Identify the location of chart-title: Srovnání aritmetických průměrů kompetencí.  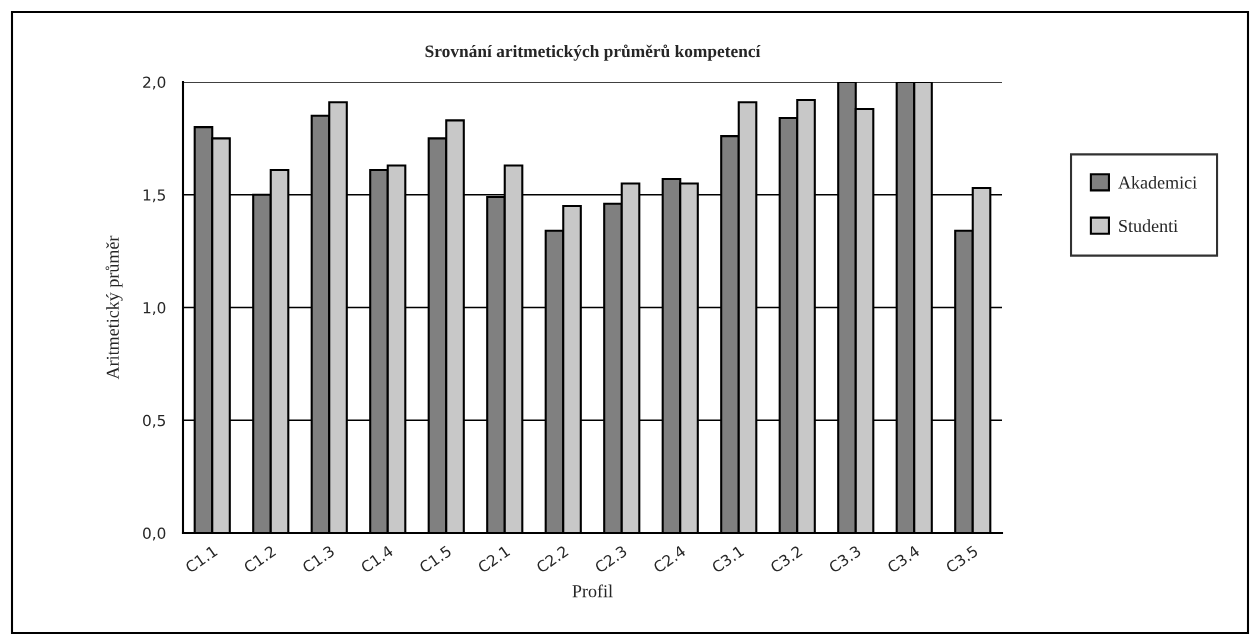
(593, 52).